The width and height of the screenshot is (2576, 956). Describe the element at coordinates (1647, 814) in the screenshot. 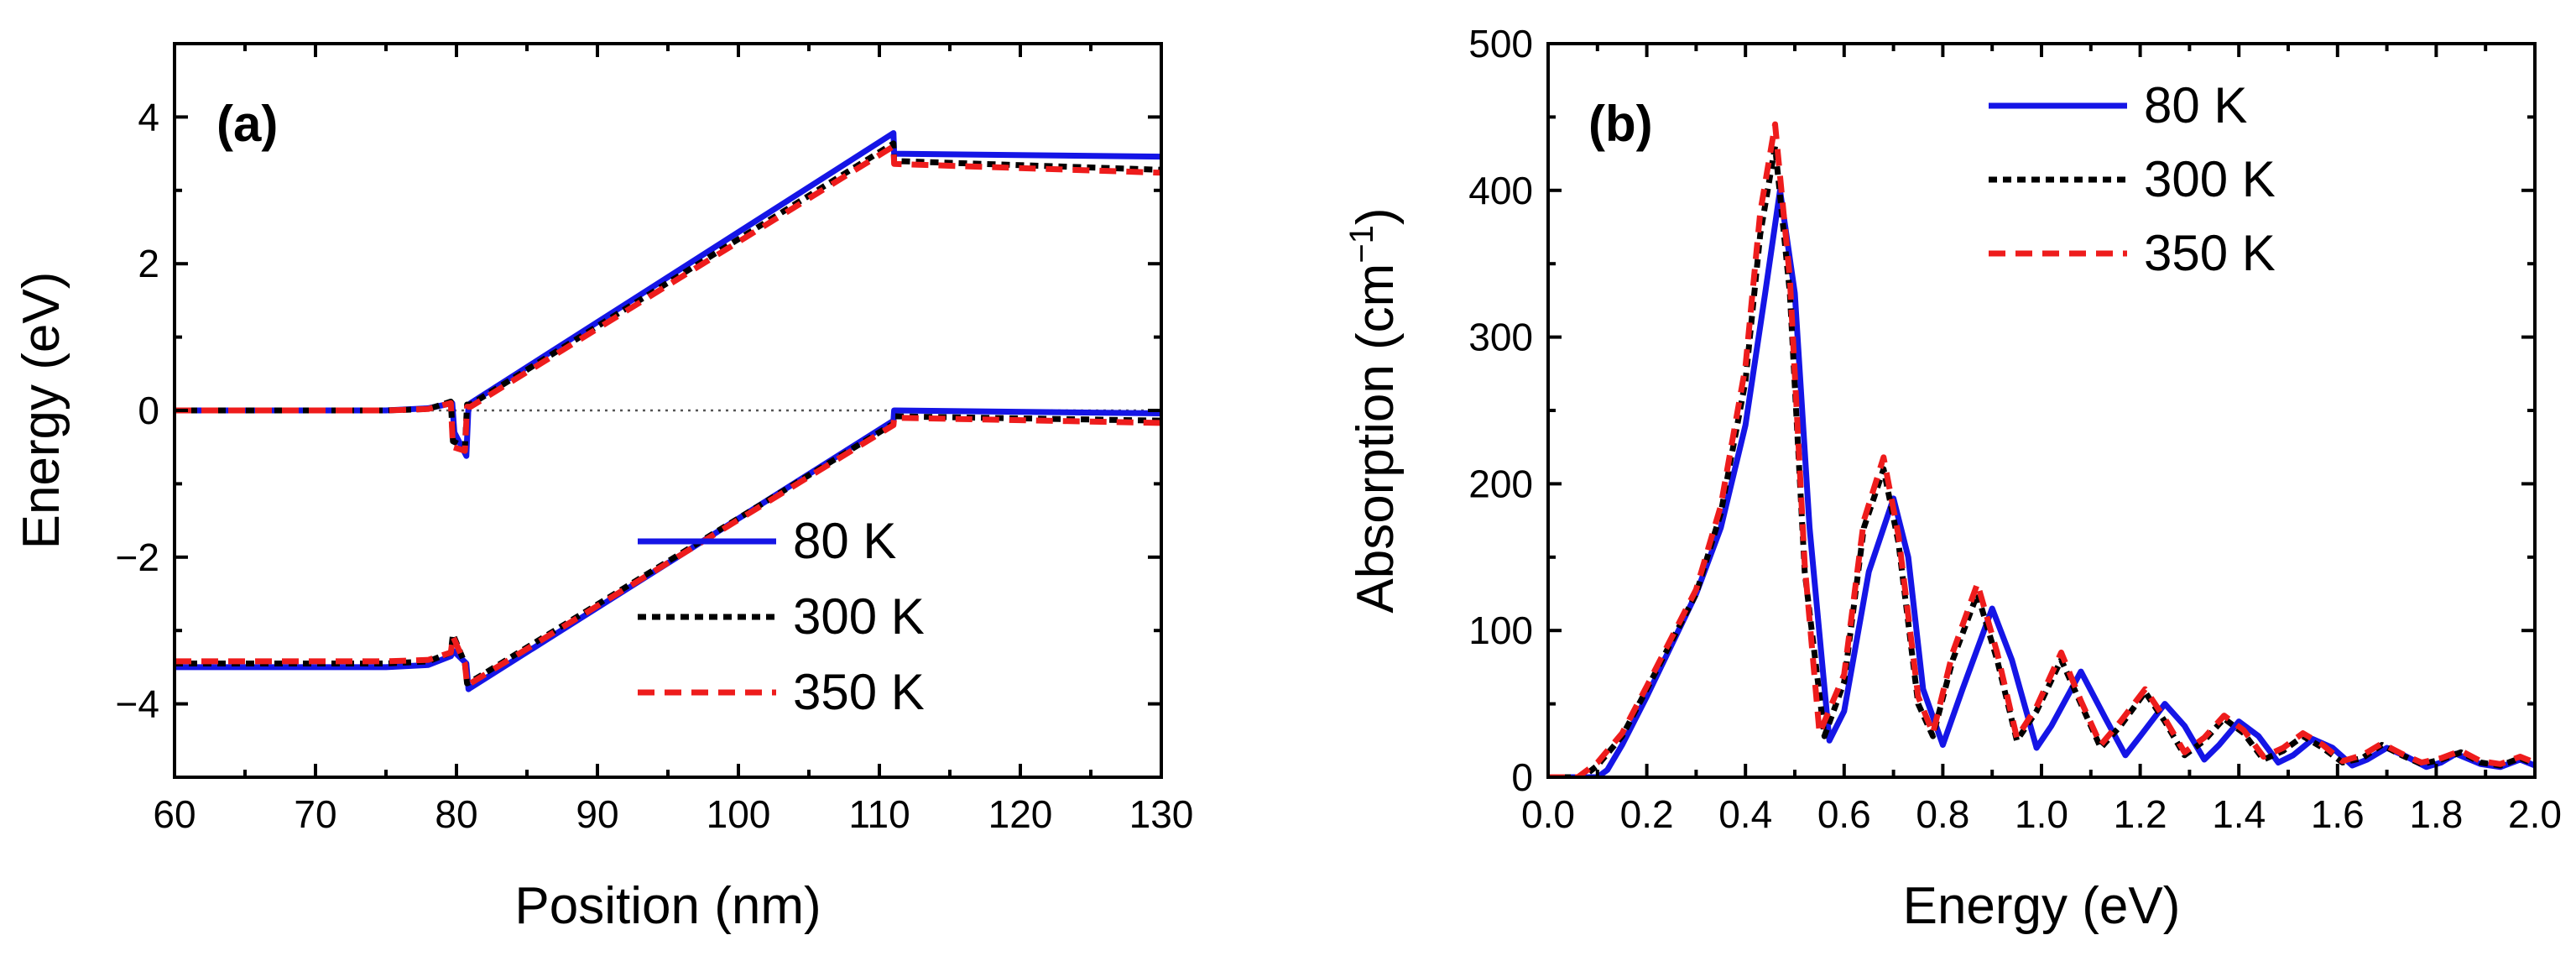

I see `panel-b-x-tick-label: 0.2` at that location.